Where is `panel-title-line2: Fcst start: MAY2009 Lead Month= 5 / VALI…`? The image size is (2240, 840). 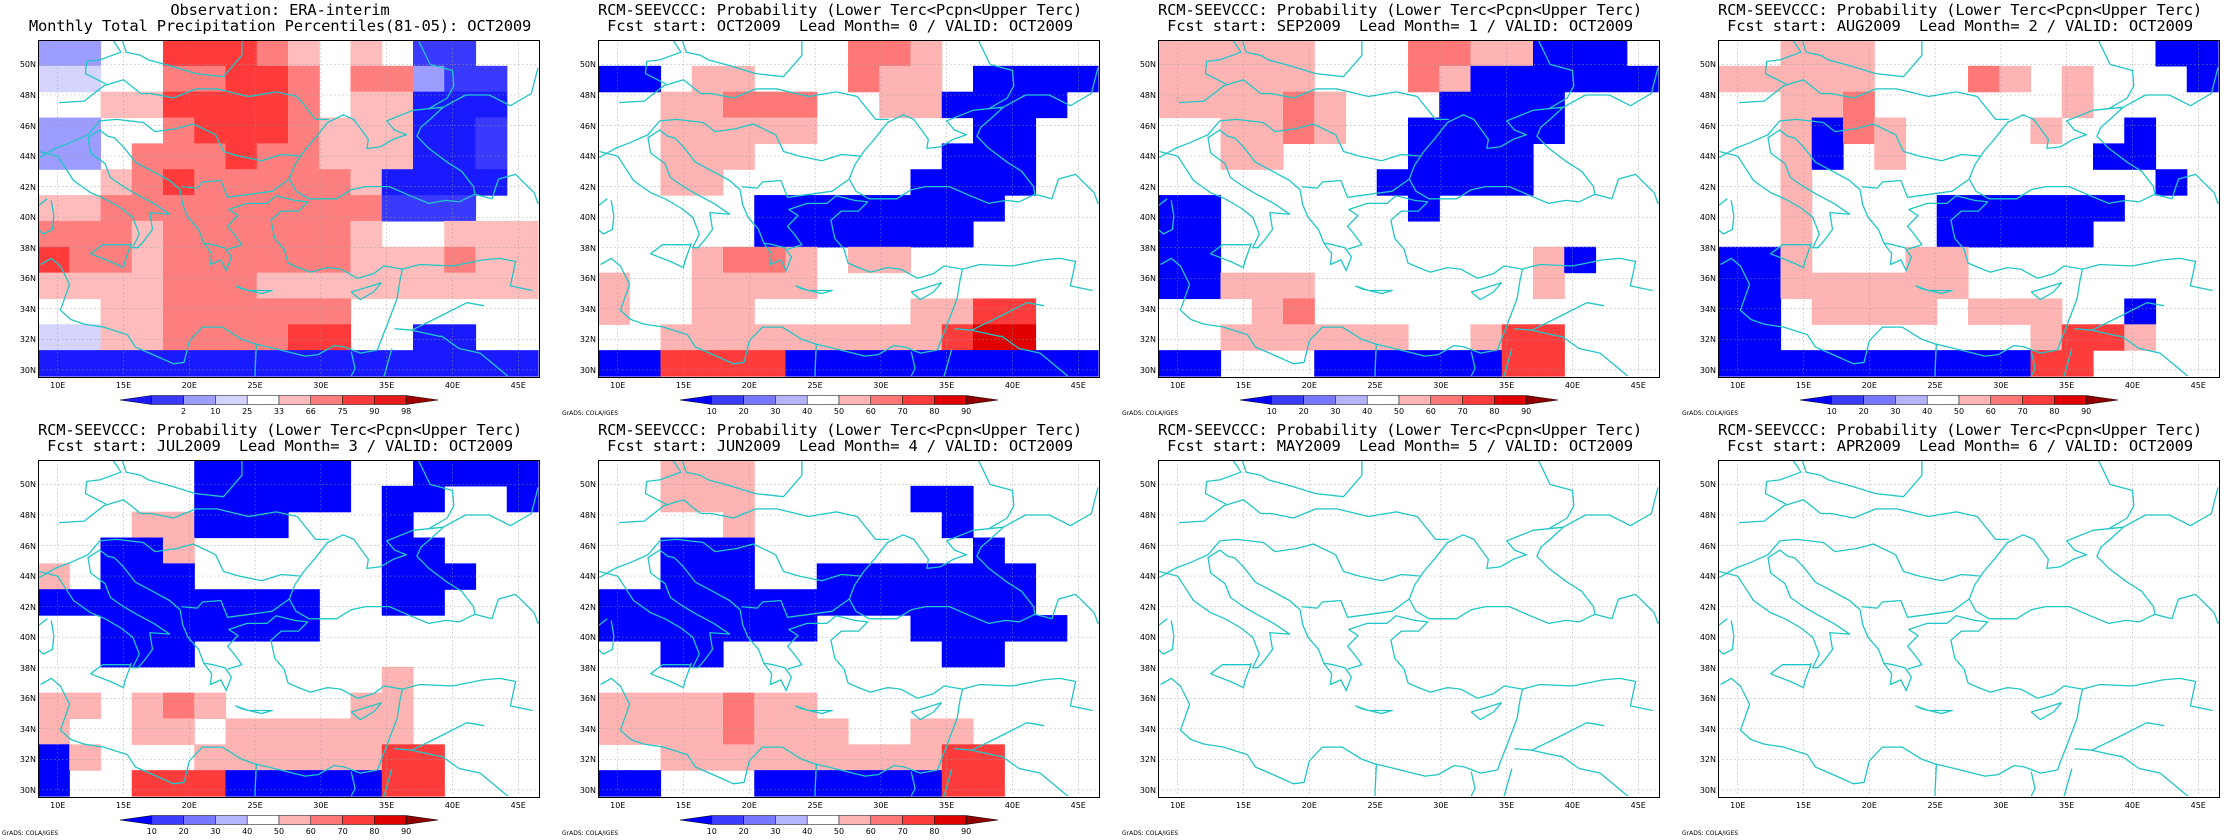
panel-title-line2: Fcst start: MAY2009 Lead Month= 5 / VALI… is located at coordinates (1400, 446).